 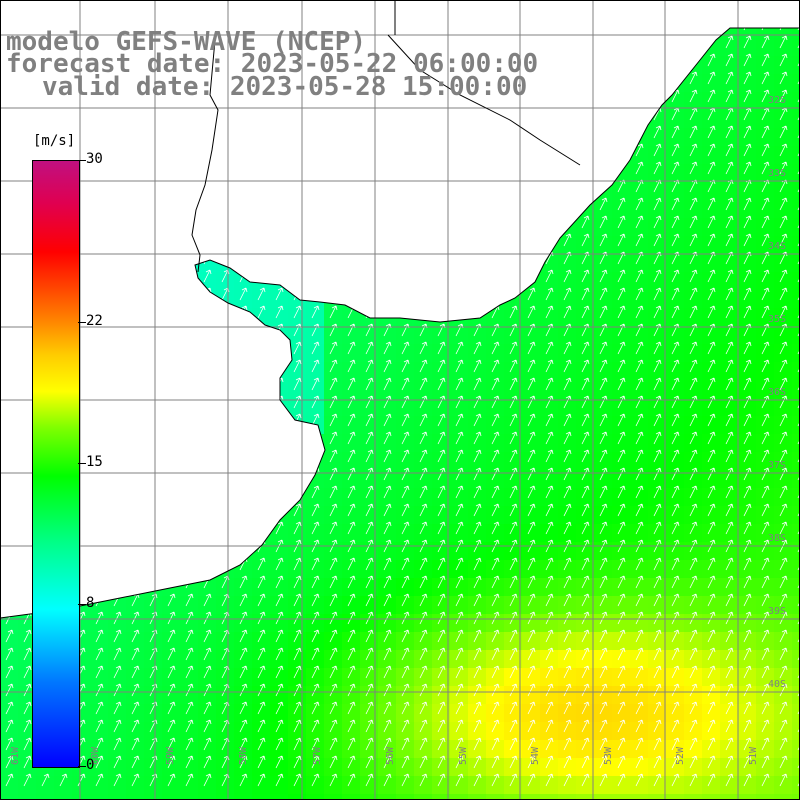 What do you see at coordinates (95, 755) in the screenshot?
I see `longitude-label: 60W` at bounding box center [95, 755].